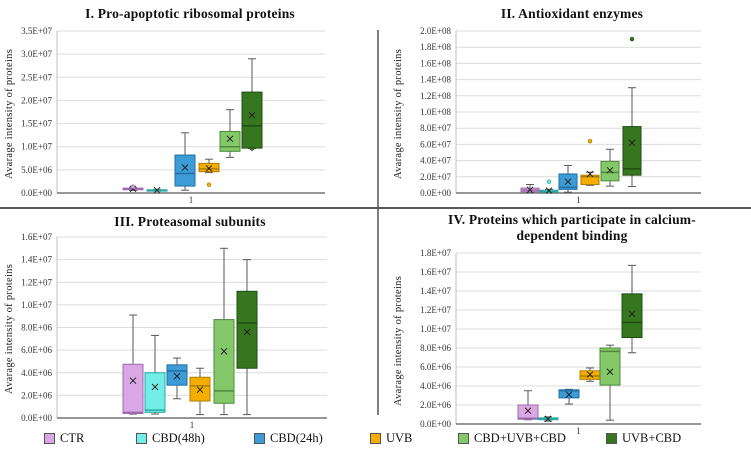 The height and width of the screenshot is (452, 751). I want to click on svg-text: 1.6E+08, so click(435, 63).